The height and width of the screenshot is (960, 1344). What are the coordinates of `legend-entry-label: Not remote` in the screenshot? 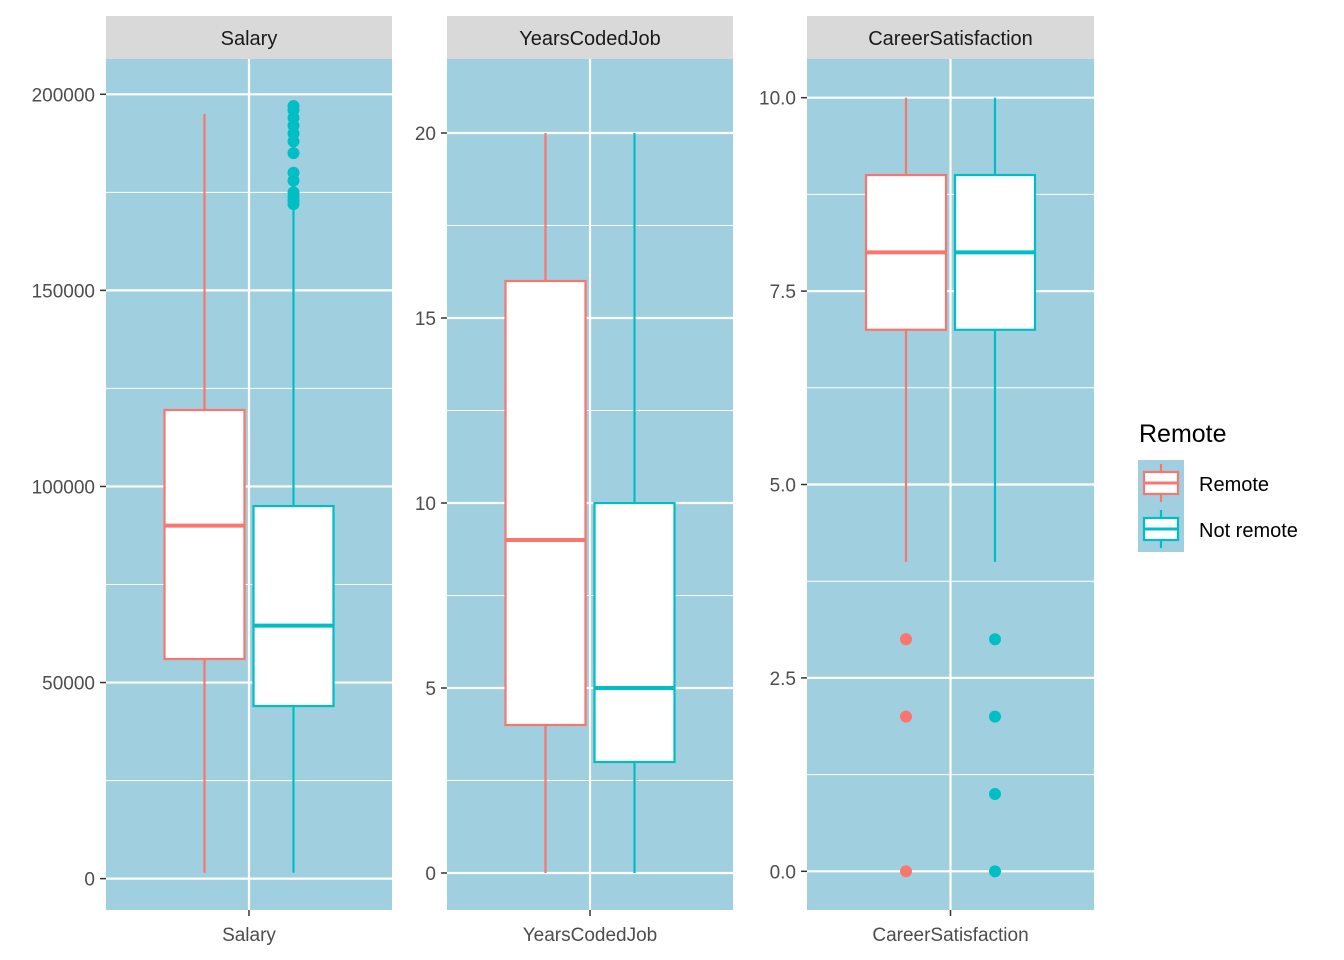 It's located at (1248, 531).